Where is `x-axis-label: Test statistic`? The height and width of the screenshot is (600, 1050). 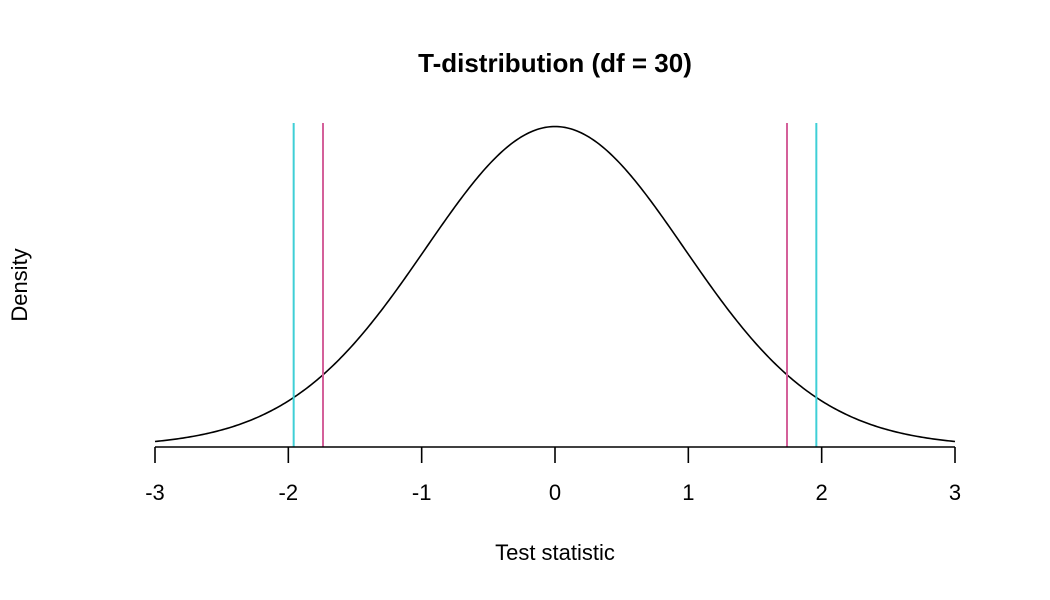
x-axis-label: Test statistic is located at coordinates (555, 552).